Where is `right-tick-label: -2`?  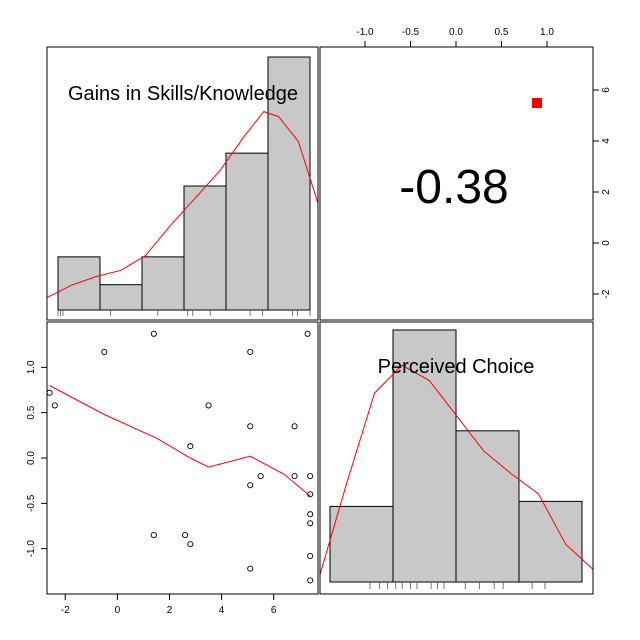 right-tick-label: -2 is located at coordinates (606, 293).